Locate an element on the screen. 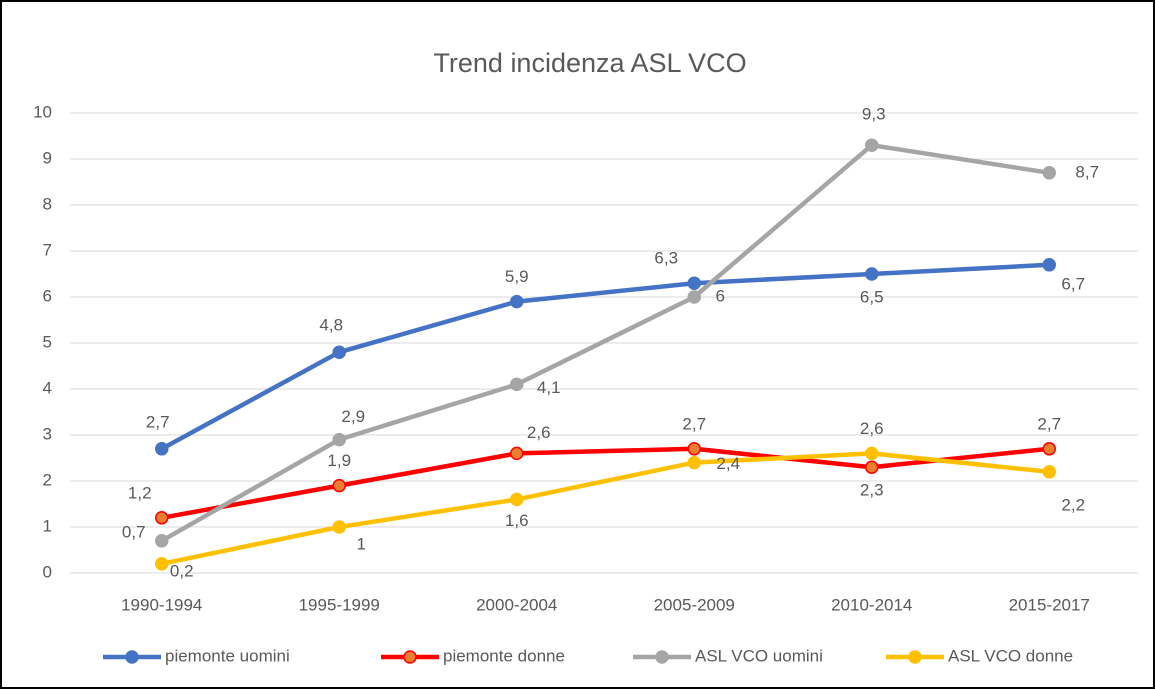  data-label: 5,9 is located at coordinates (517, 276).